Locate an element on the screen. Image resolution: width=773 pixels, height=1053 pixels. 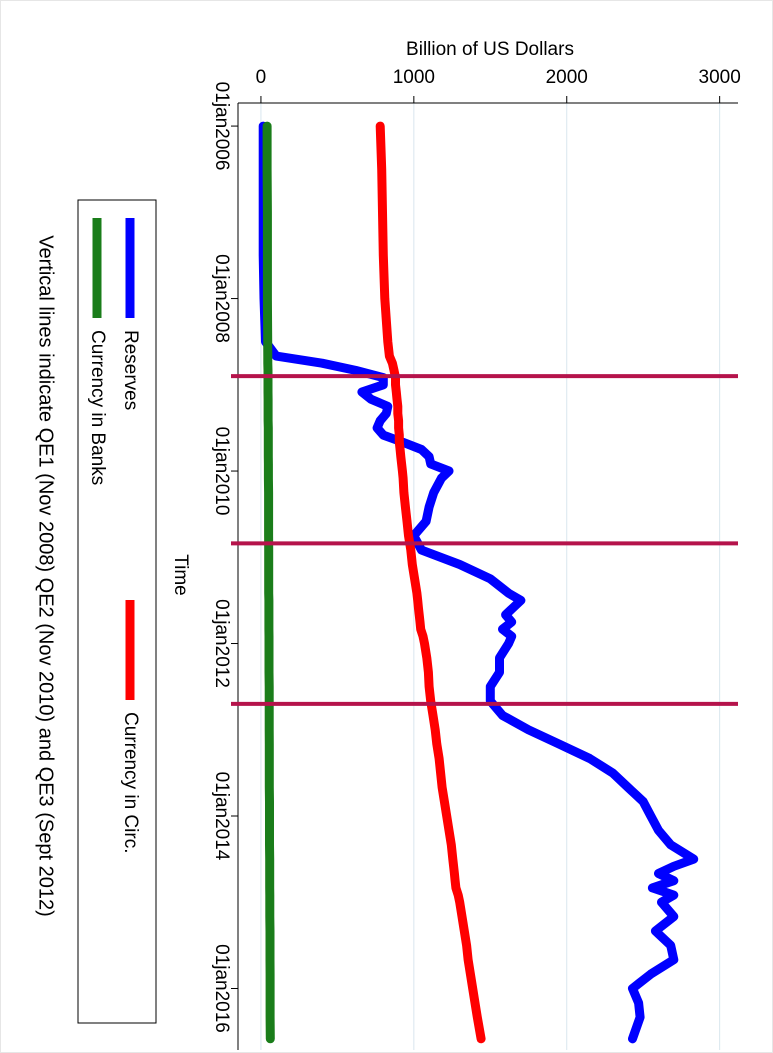
legend-label: Currency in Circ. is located at coordinates (130, 782).